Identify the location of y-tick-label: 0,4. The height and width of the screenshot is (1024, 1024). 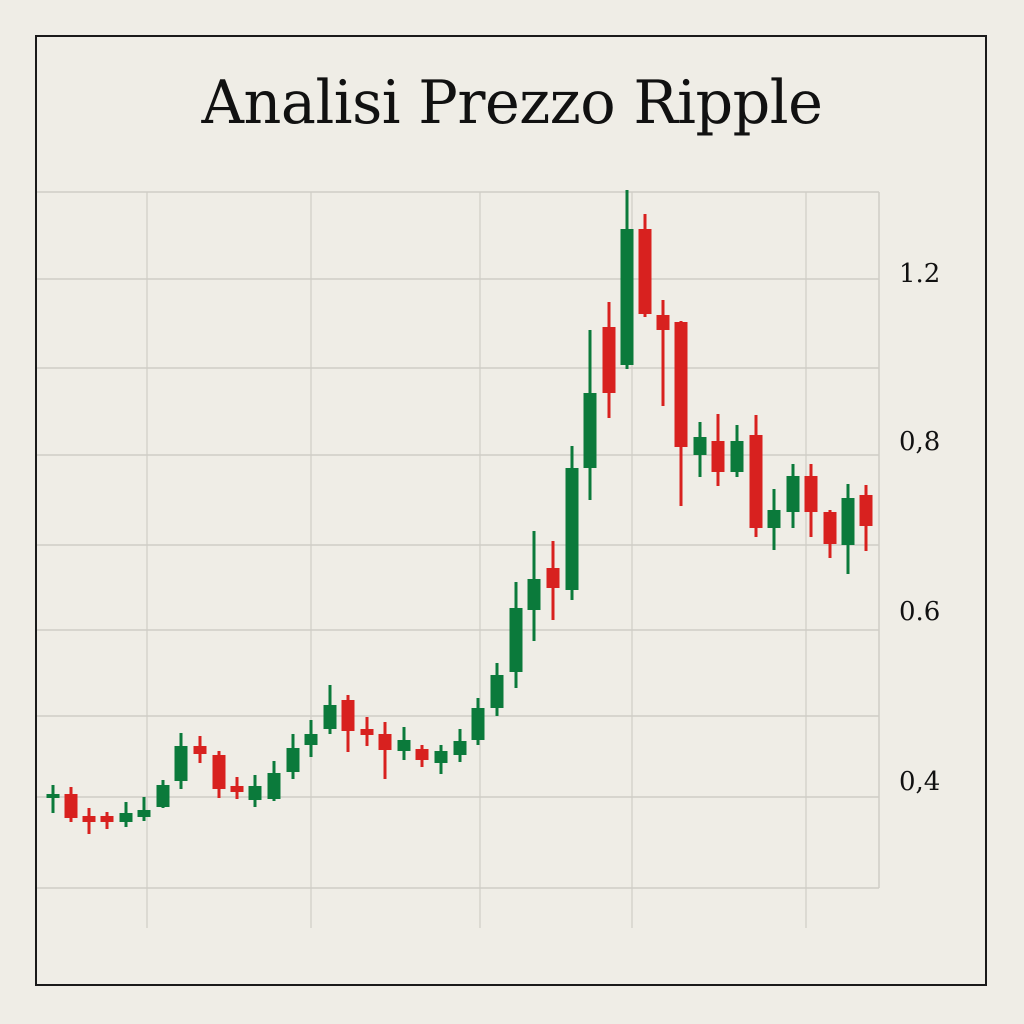
(919, 782).